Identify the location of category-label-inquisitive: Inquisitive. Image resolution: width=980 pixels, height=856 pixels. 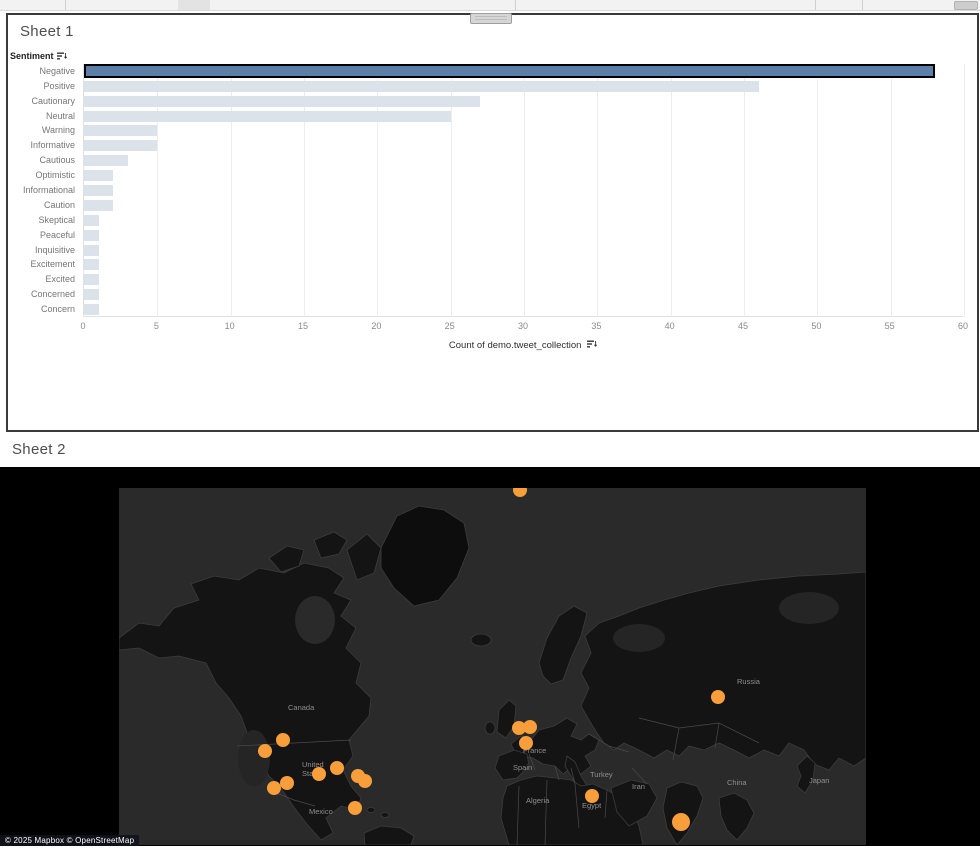
(54, 249).